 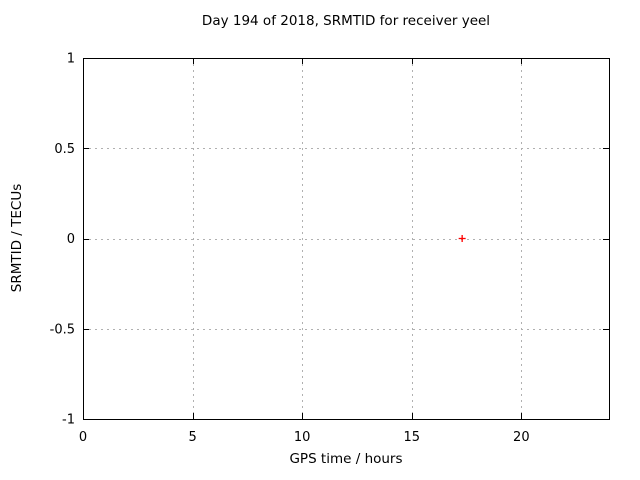 What do you see at coordinates (521, 437) in the screenshot?
I see `x-tick-label: 20` at bounding box center [521, 437].